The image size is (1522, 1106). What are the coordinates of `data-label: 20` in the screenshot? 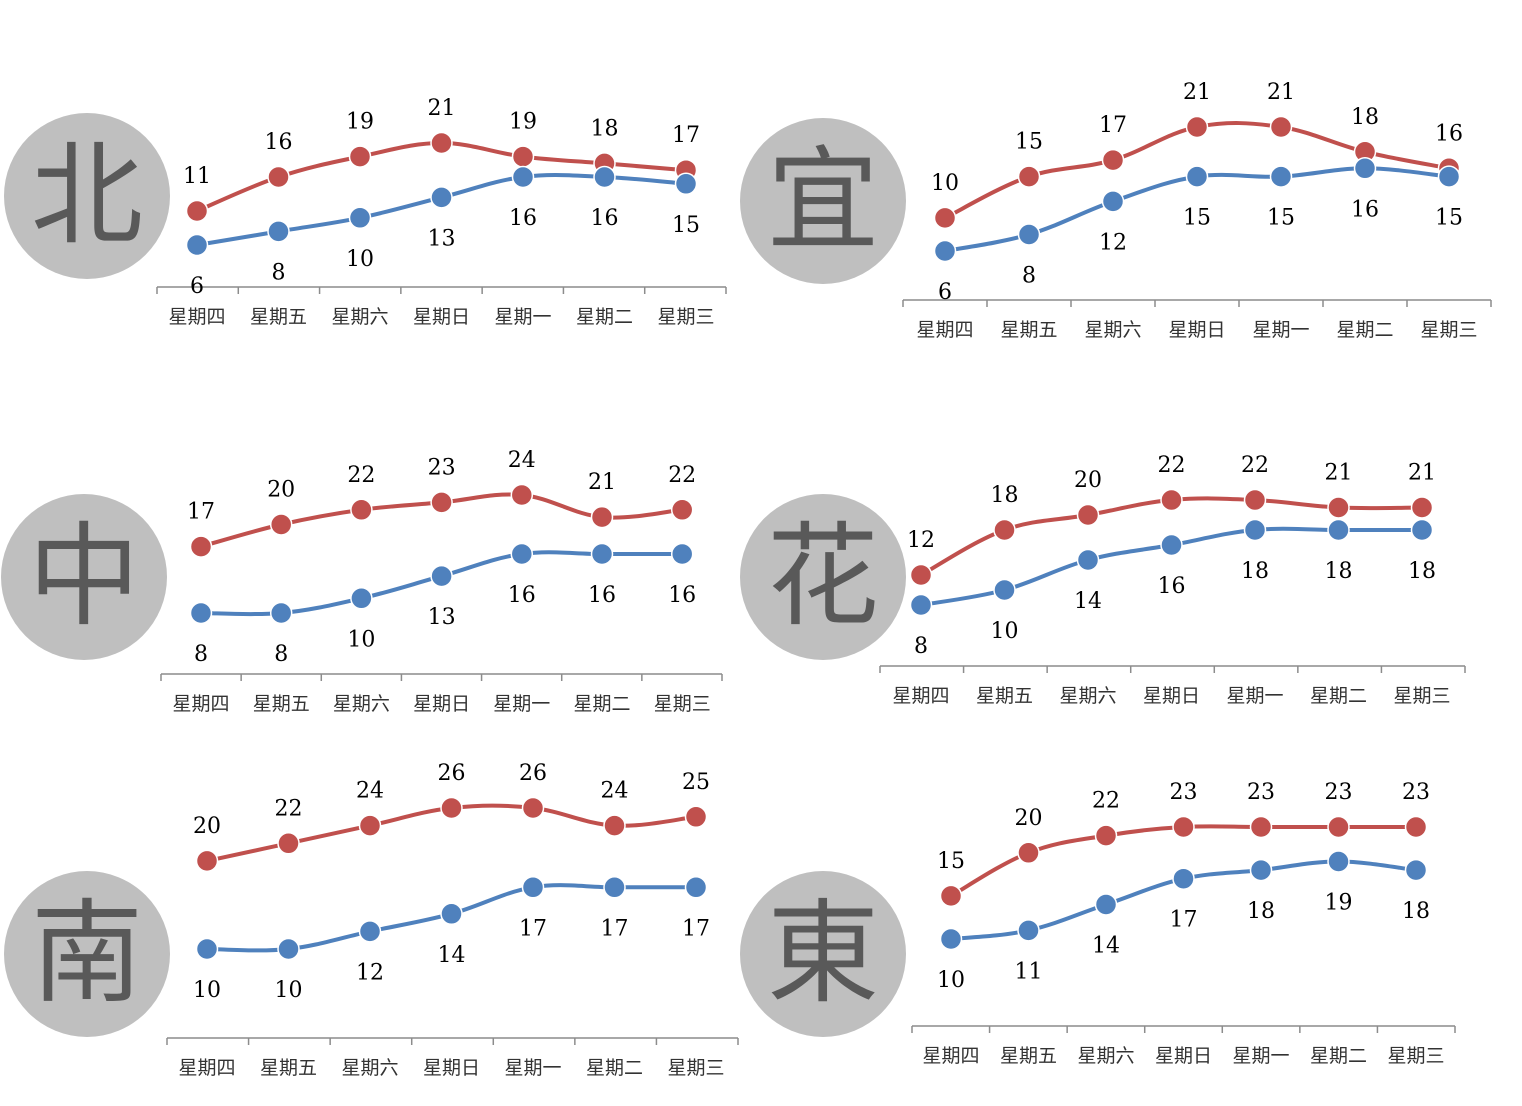 It's located at (207, 826).